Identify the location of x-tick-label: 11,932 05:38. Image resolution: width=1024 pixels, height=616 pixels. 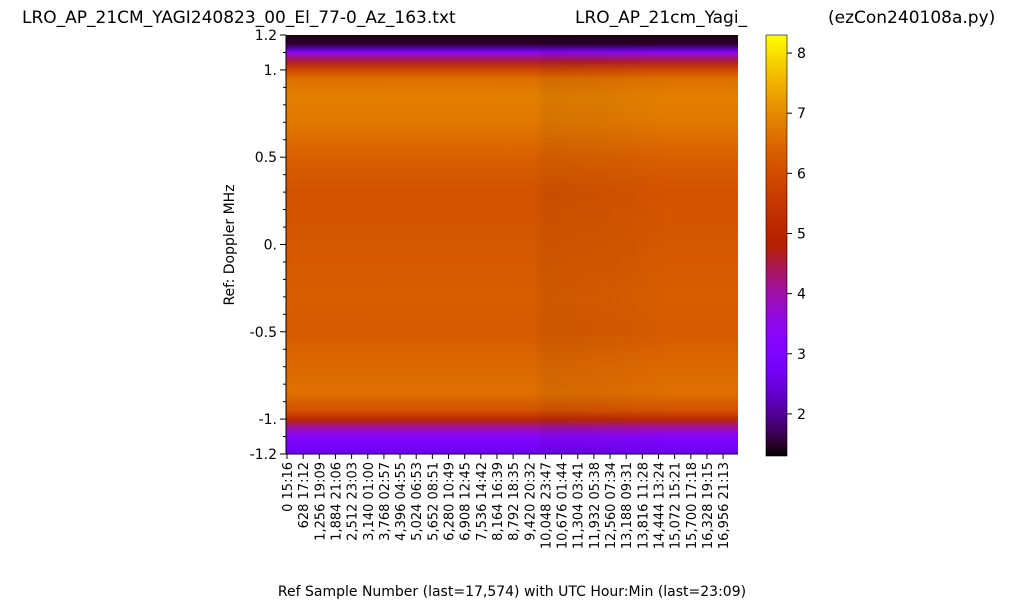
(595, 505).